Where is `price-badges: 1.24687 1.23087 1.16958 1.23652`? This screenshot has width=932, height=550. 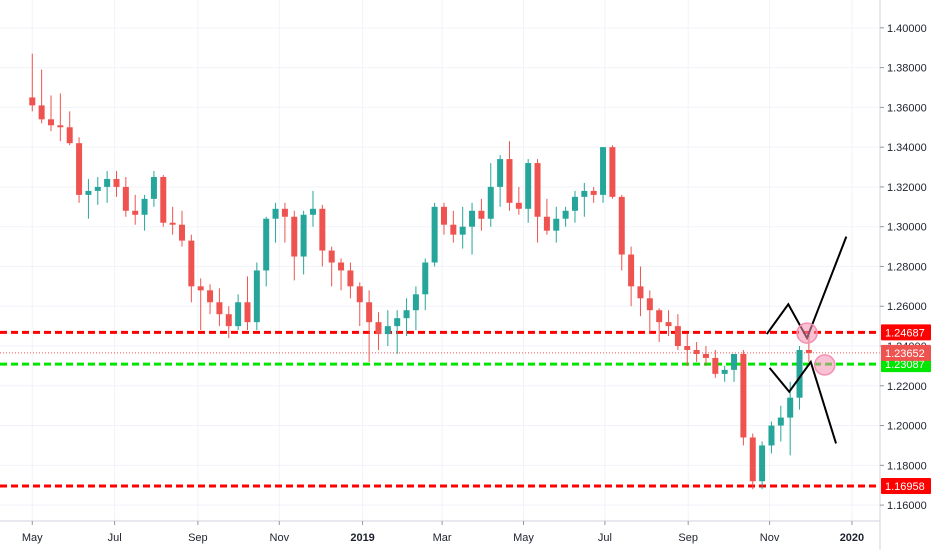 price-badges: 1.24687 1.23087 1.16958 1.23652 is located at coordinates (906, 409).